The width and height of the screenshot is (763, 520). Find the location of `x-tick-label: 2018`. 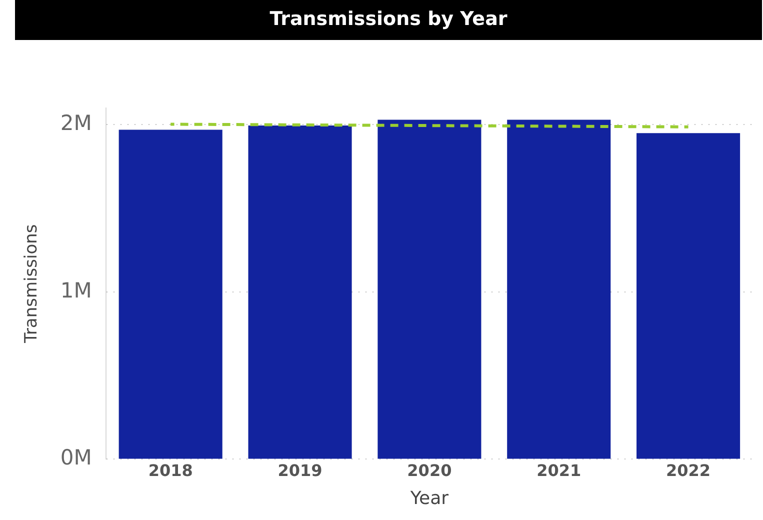

x-tick-label: 2018 is located at coordinates (170, 470).